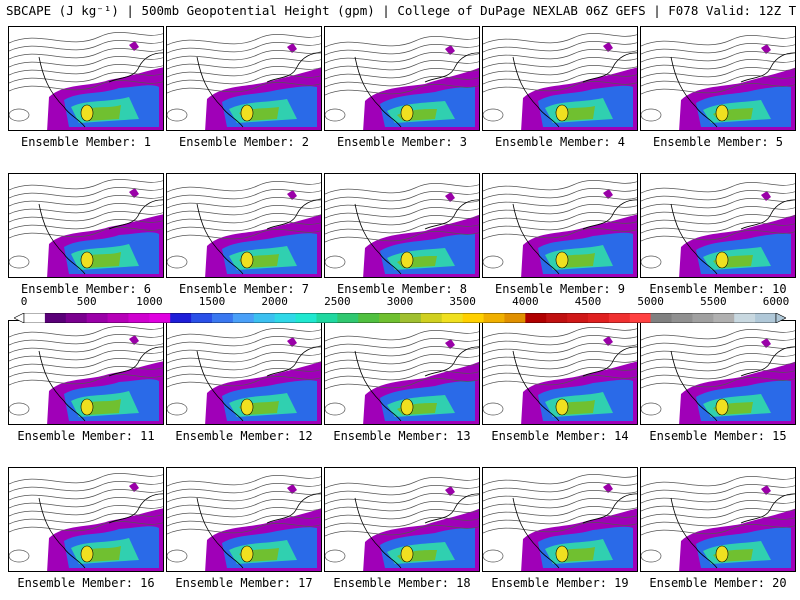 The width and height of the screenshot is (800, 600). I want to click on ensemble-member-label: Ensemble Member: 13, so click(402, 436).